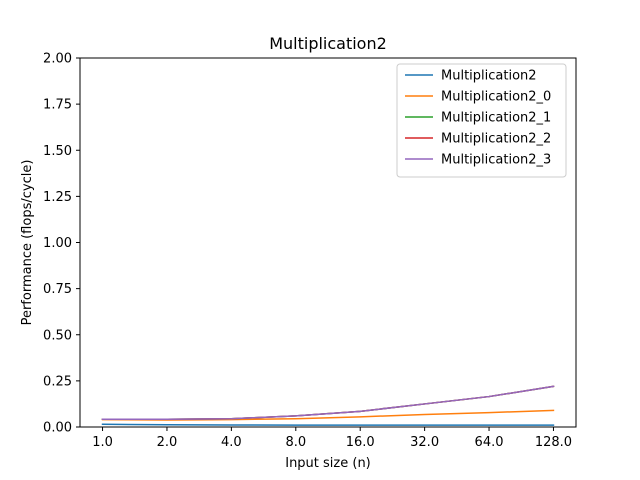  I want to click on y-tick-label: 1.00, so click(57, 243).